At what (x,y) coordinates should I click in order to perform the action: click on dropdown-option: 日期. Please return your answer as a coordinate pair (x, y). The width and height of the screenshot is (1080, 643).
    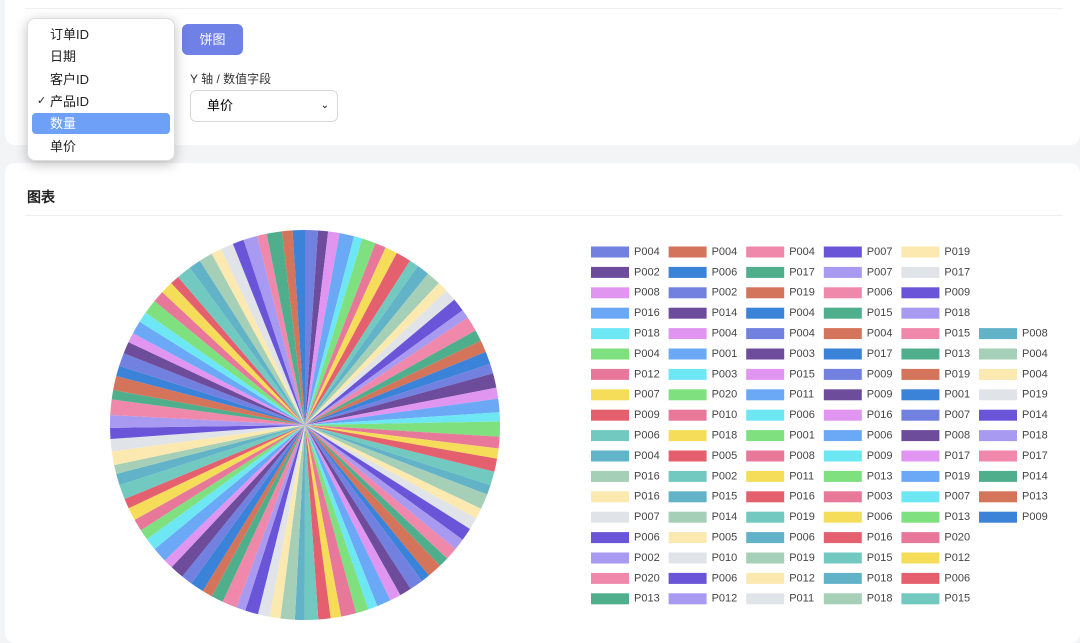
    Looking at the image, I should click on (101, 56).